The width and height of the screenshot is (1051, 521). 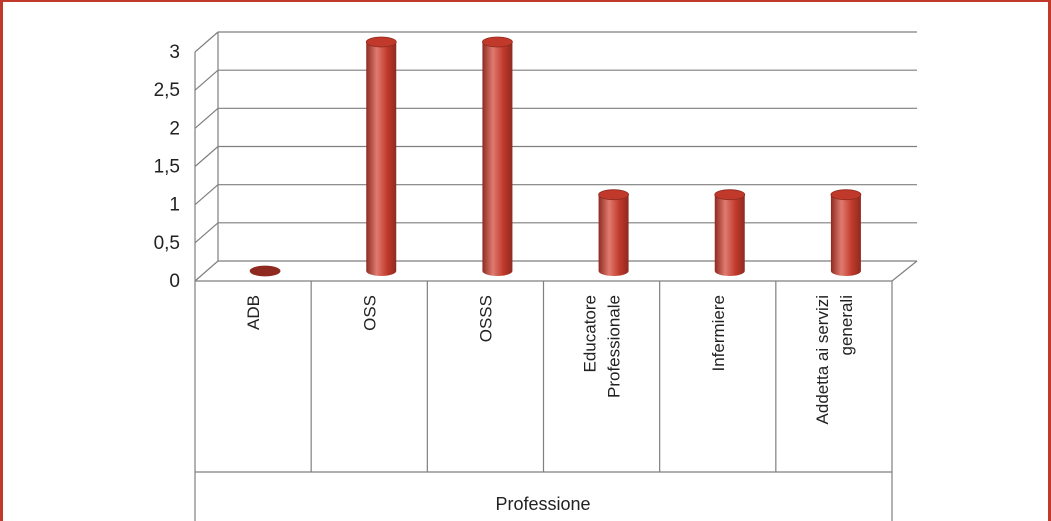 I want to click on y-tick-label: 1, so click(x=174, y=205).